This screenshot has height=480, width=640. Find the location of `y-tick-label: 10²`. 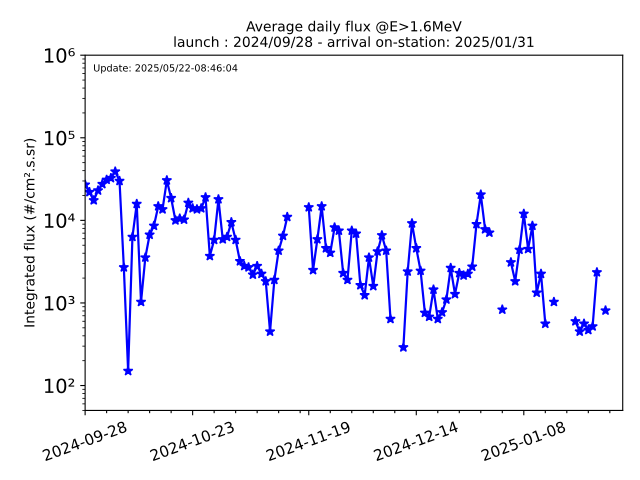

y-tick-label: 10² is located at coordinates (59, 386).